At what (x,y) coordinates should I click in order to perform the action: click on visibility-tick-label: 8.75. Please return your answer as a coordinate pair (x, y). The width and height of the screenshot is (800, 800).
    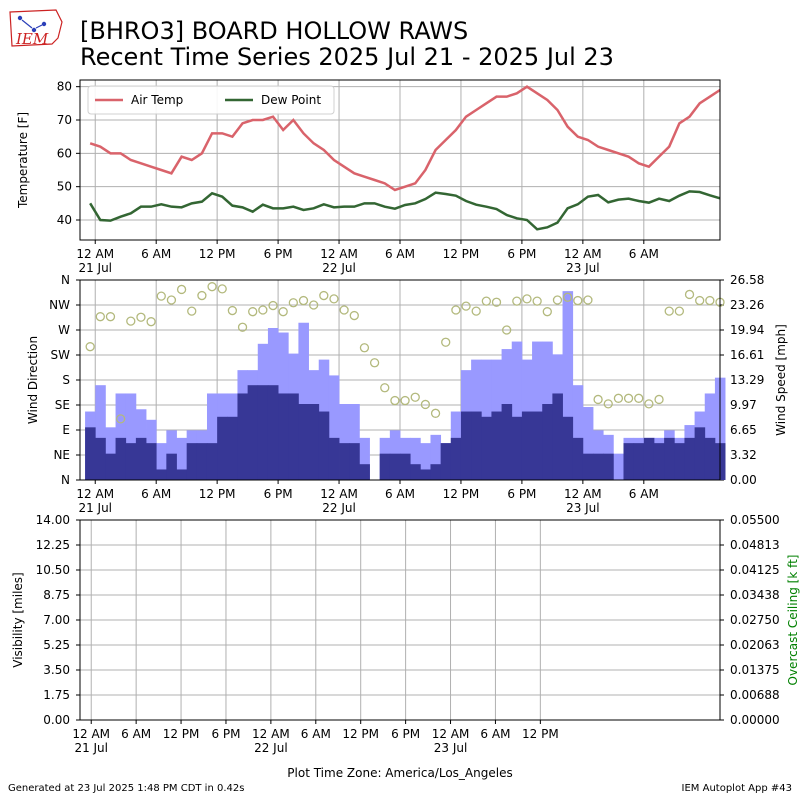
    Looking at the image, I should click on (56, 595).